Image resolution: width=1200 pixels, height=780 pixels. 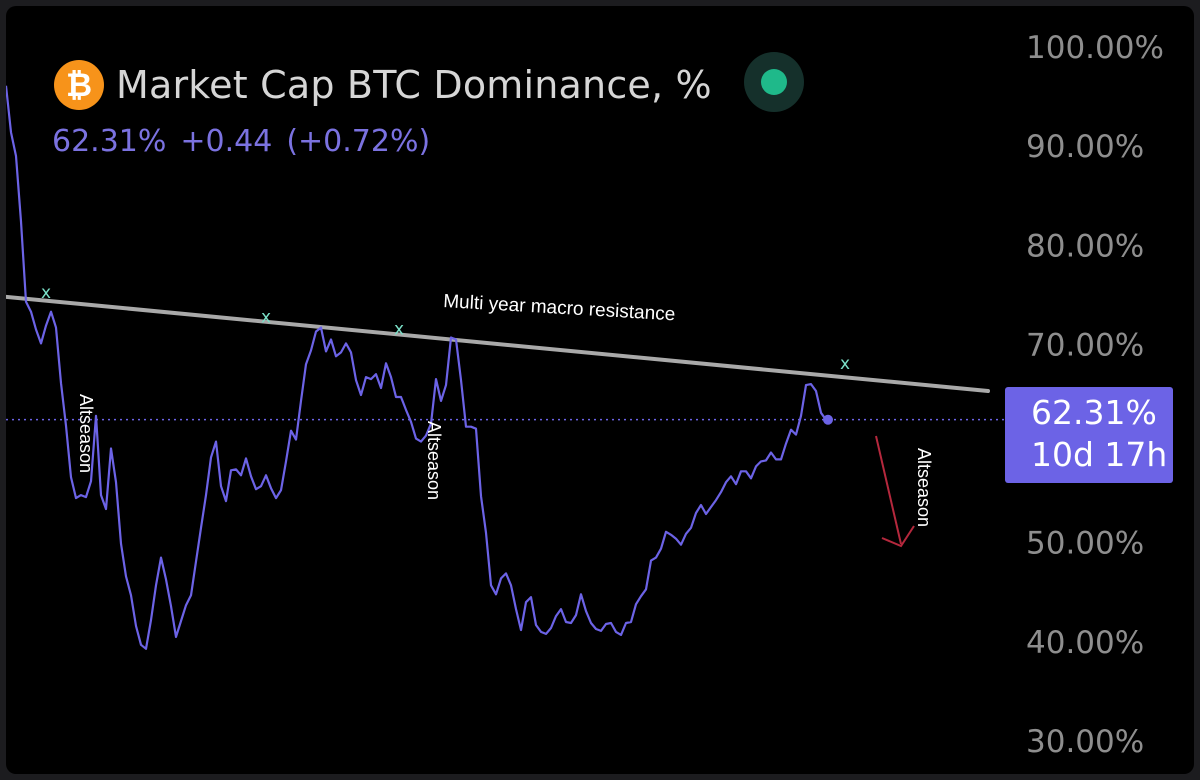 I want to click on green-dot-icon, so click(x=774, y=82).